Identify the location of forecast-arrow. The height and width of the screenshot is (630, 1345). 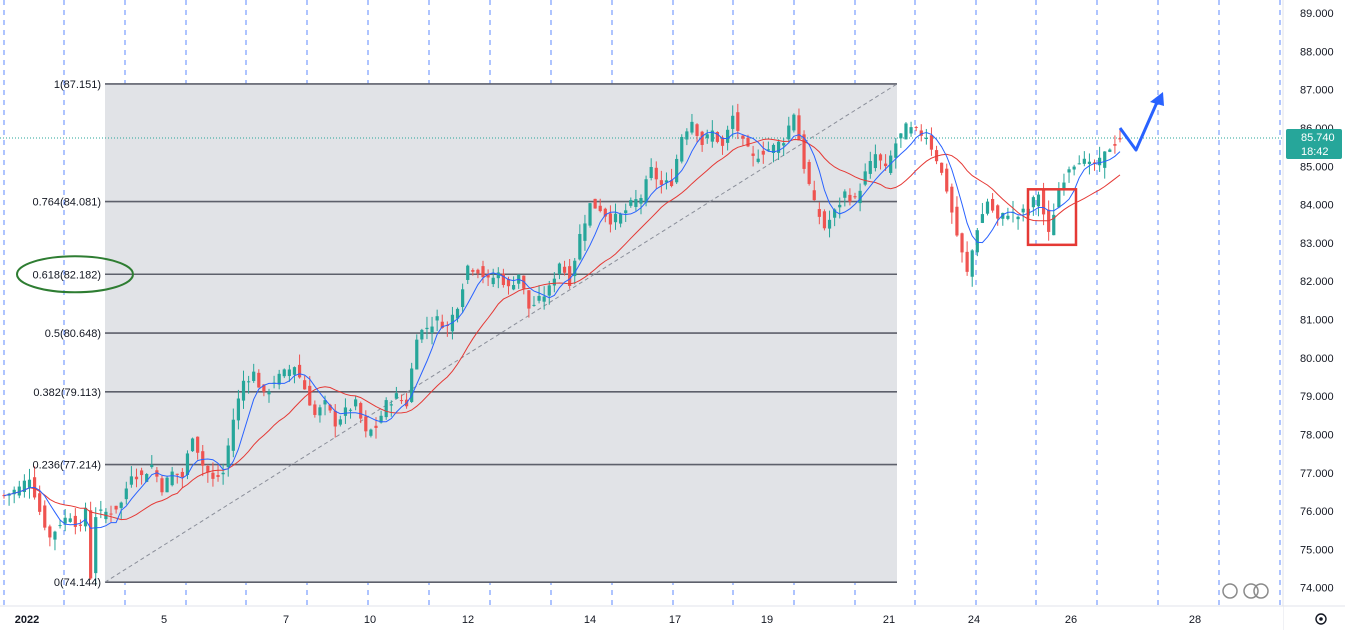
(1141, 122).